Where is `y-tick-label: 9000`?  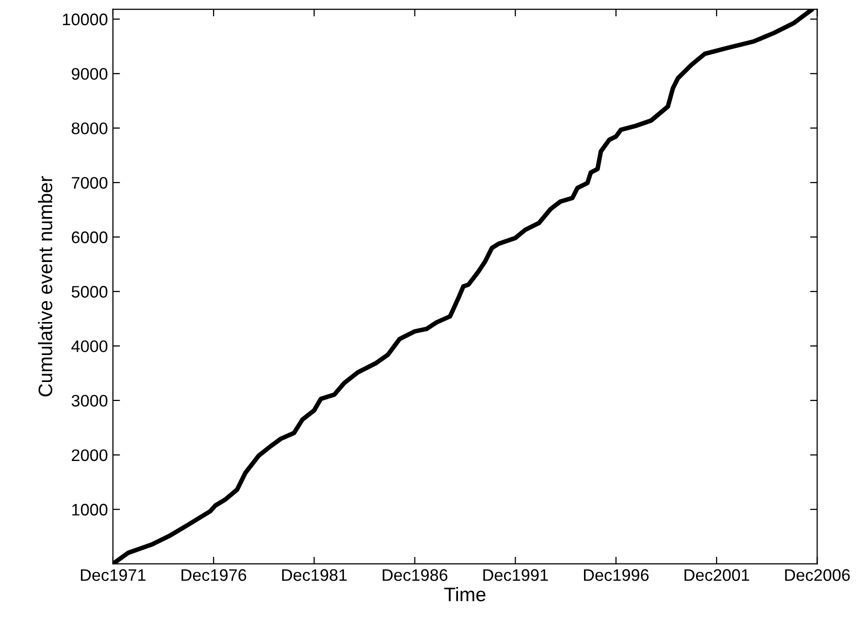
y-tick-label: 9000 is located at coordinates (90, 74).